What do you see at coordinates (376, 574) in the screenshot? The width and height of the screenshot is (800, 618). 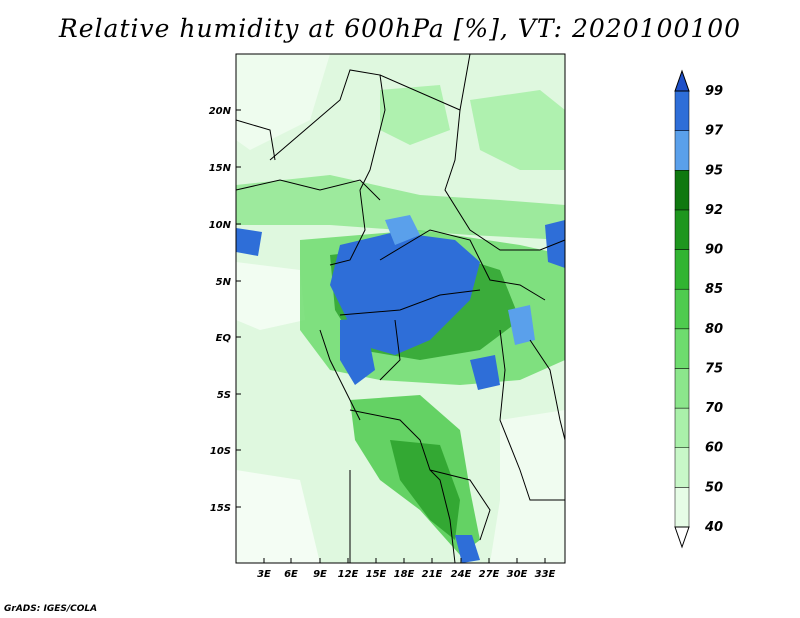 I see `lon-label: 15E` at bounding box center [376, 574].